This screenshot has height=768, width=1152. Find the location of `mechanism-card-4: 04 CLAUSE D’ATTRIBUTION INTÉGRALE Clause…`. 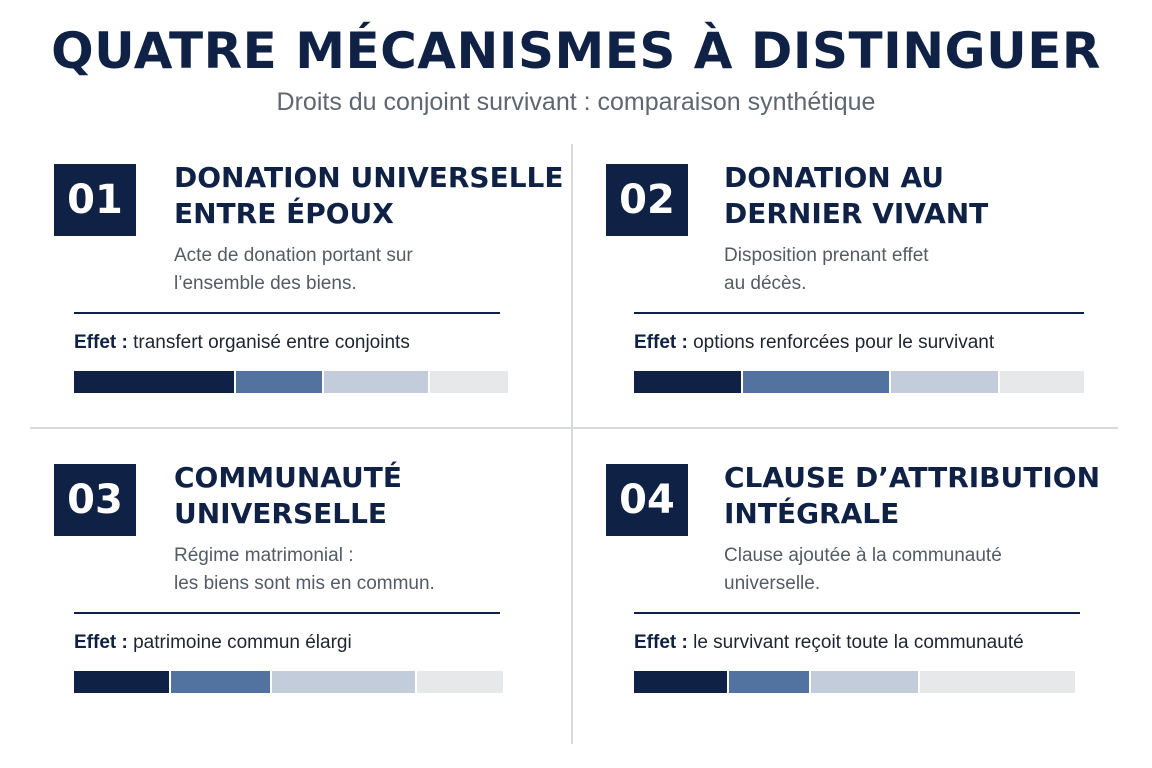

mechanism-card-4: 04 CLAUSE D’ATTRIBUTION INTÉGRALE Clause… is located at coordinates (853, 592).